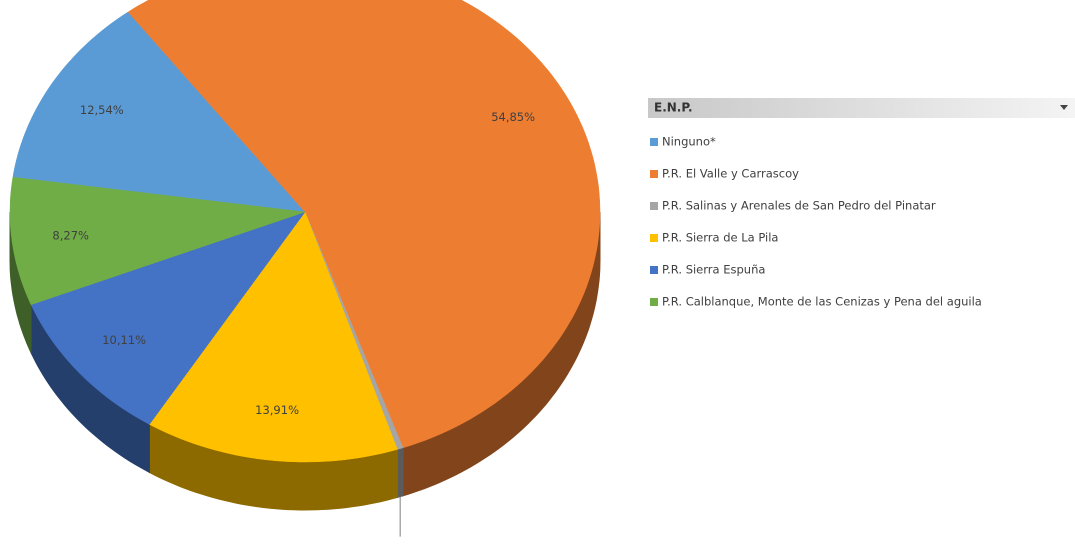  What do you see at coordinates (720, 238) in the screenshot?
I see `legend-label: P.R. Sierra de La Pila` at bounding box center [720, 238].